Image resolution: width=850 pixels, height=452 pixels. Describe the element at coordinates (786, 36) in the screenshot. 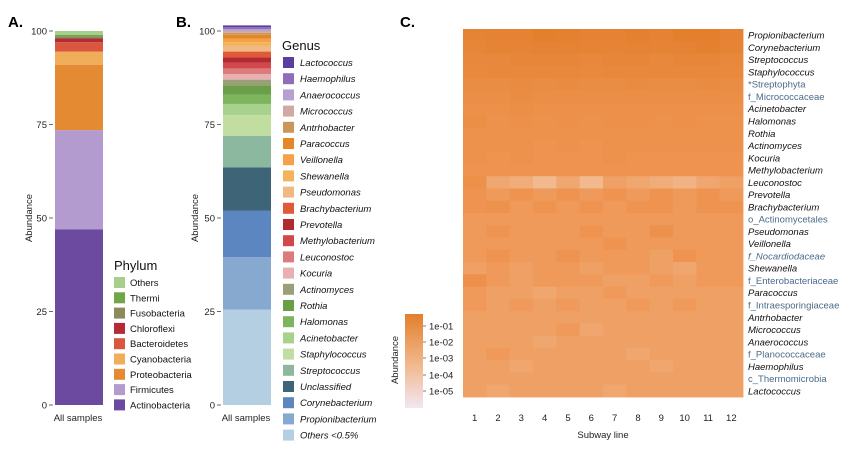

I see `heatmap-row-label: Propionibacterium` at that location.